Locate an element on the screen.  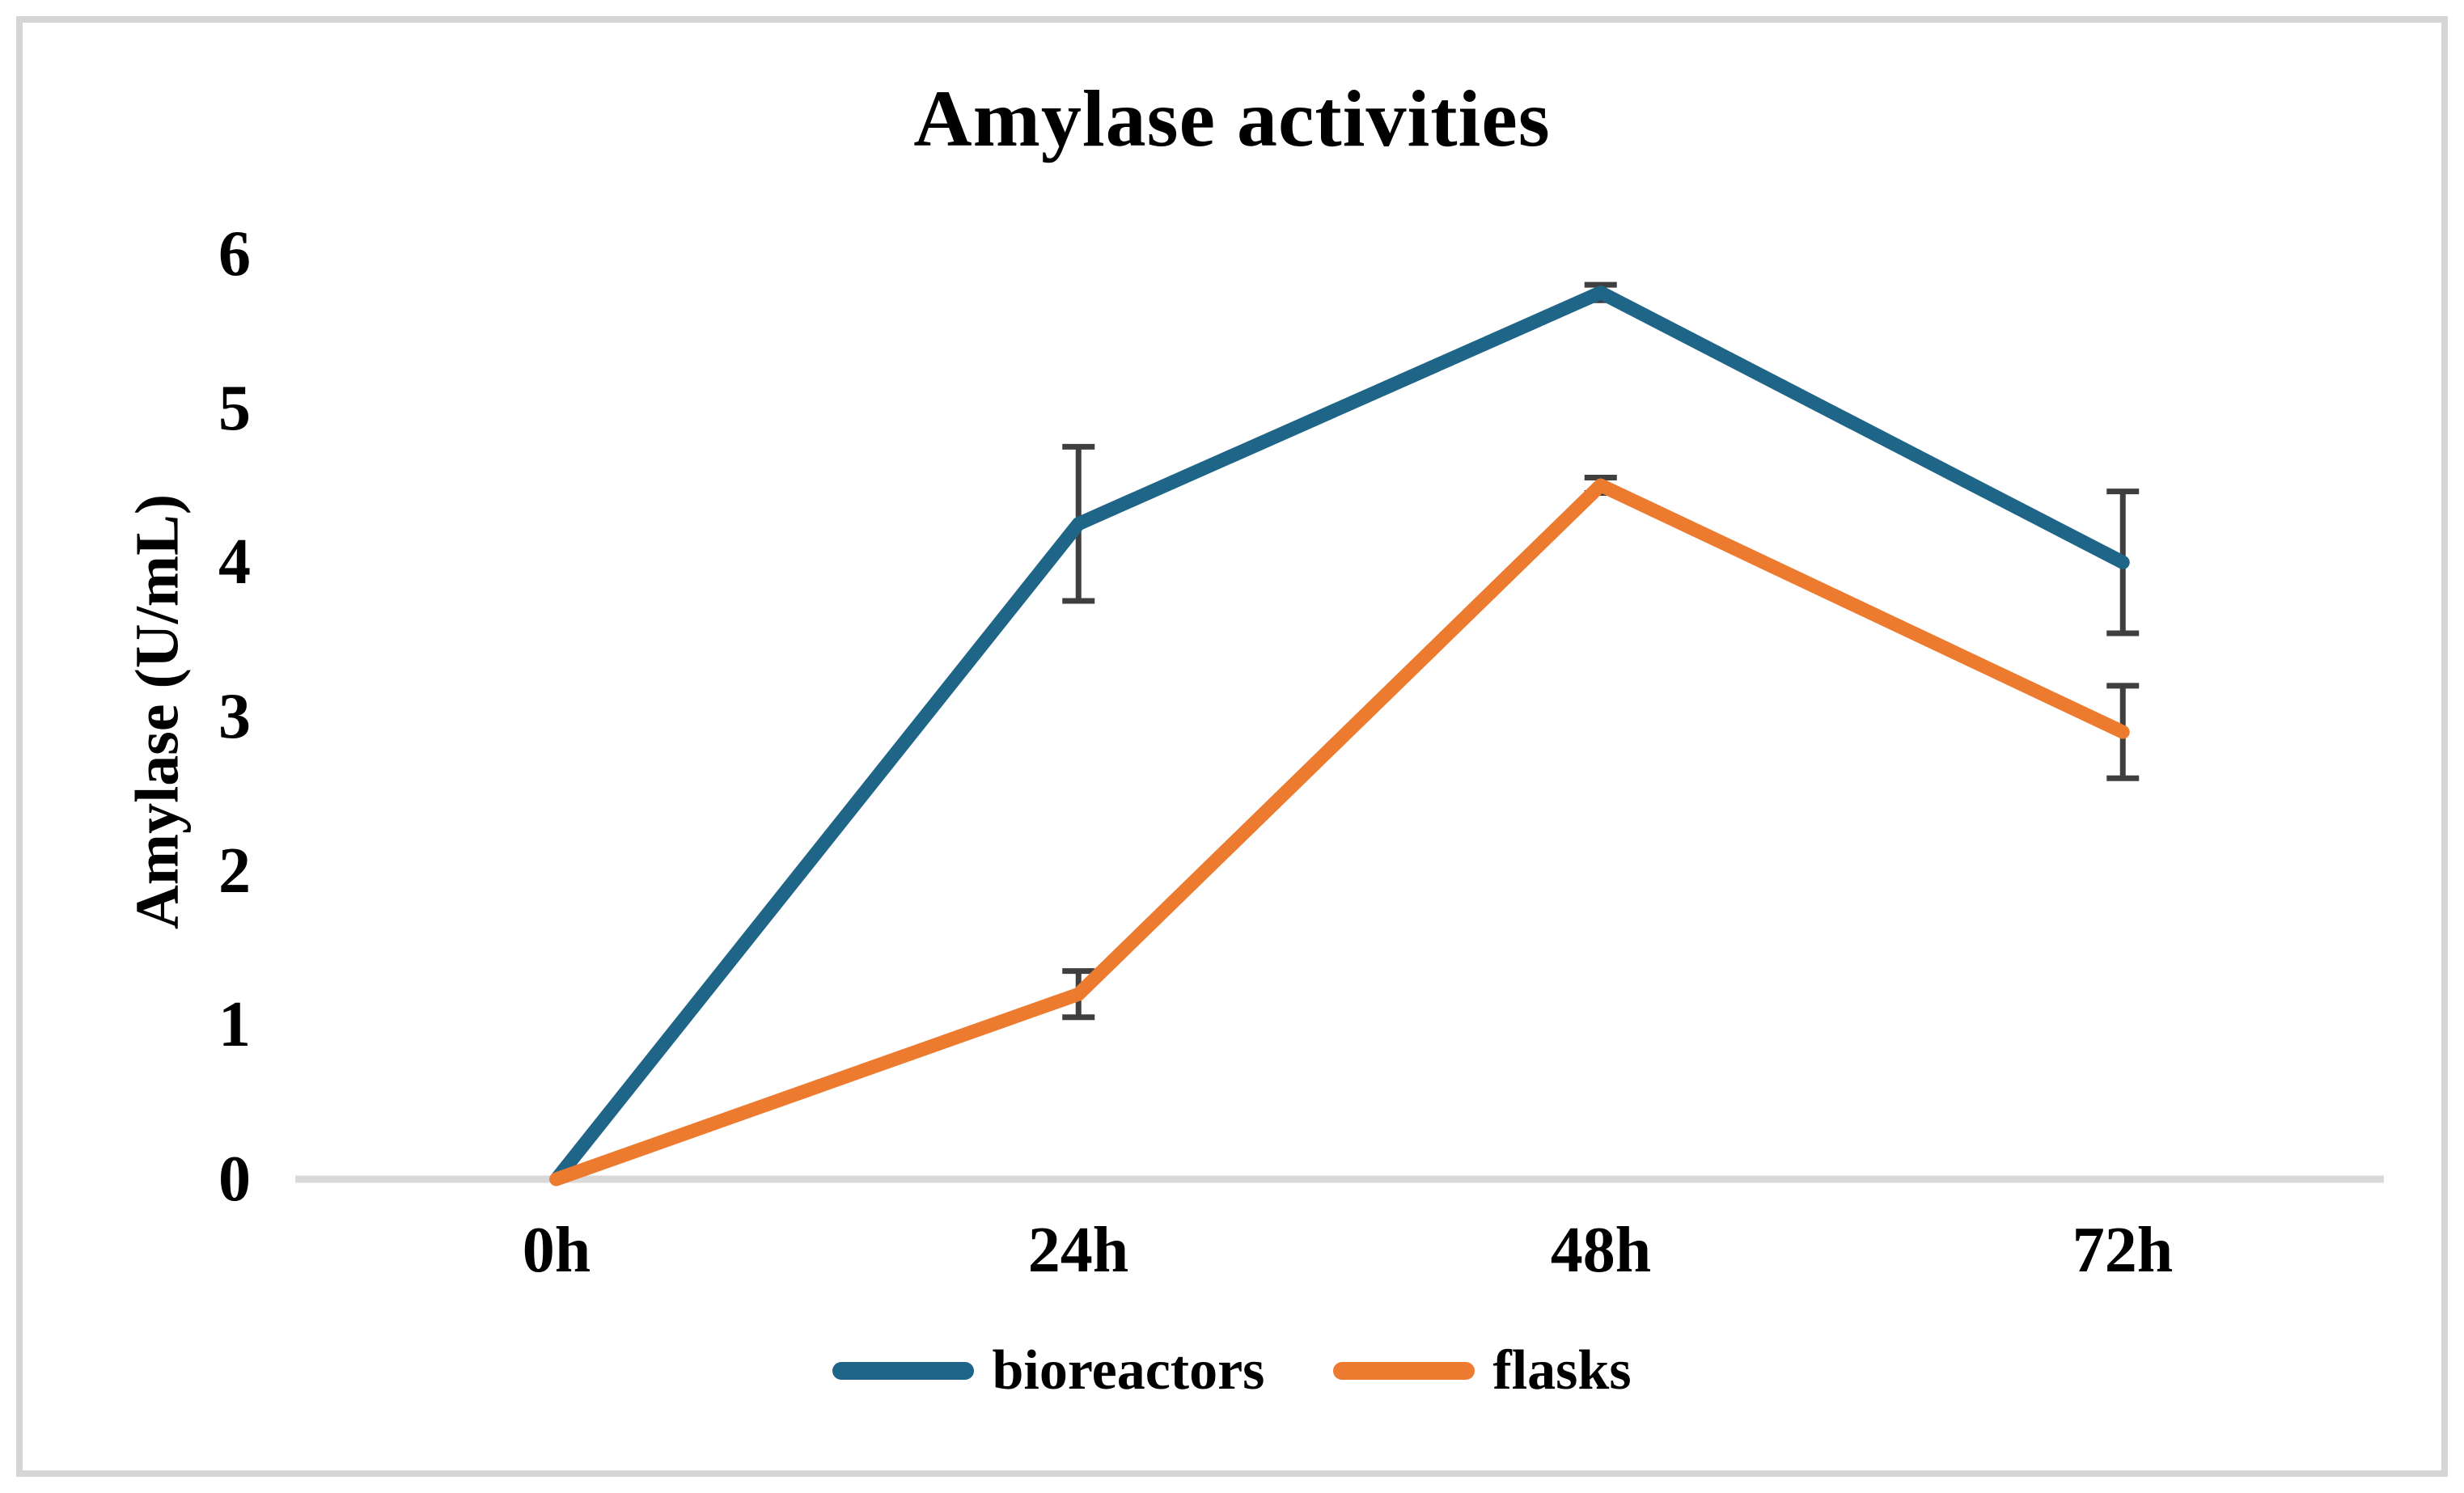
legend-label-flasks: flasks is located at coordinates (1562, 1371).